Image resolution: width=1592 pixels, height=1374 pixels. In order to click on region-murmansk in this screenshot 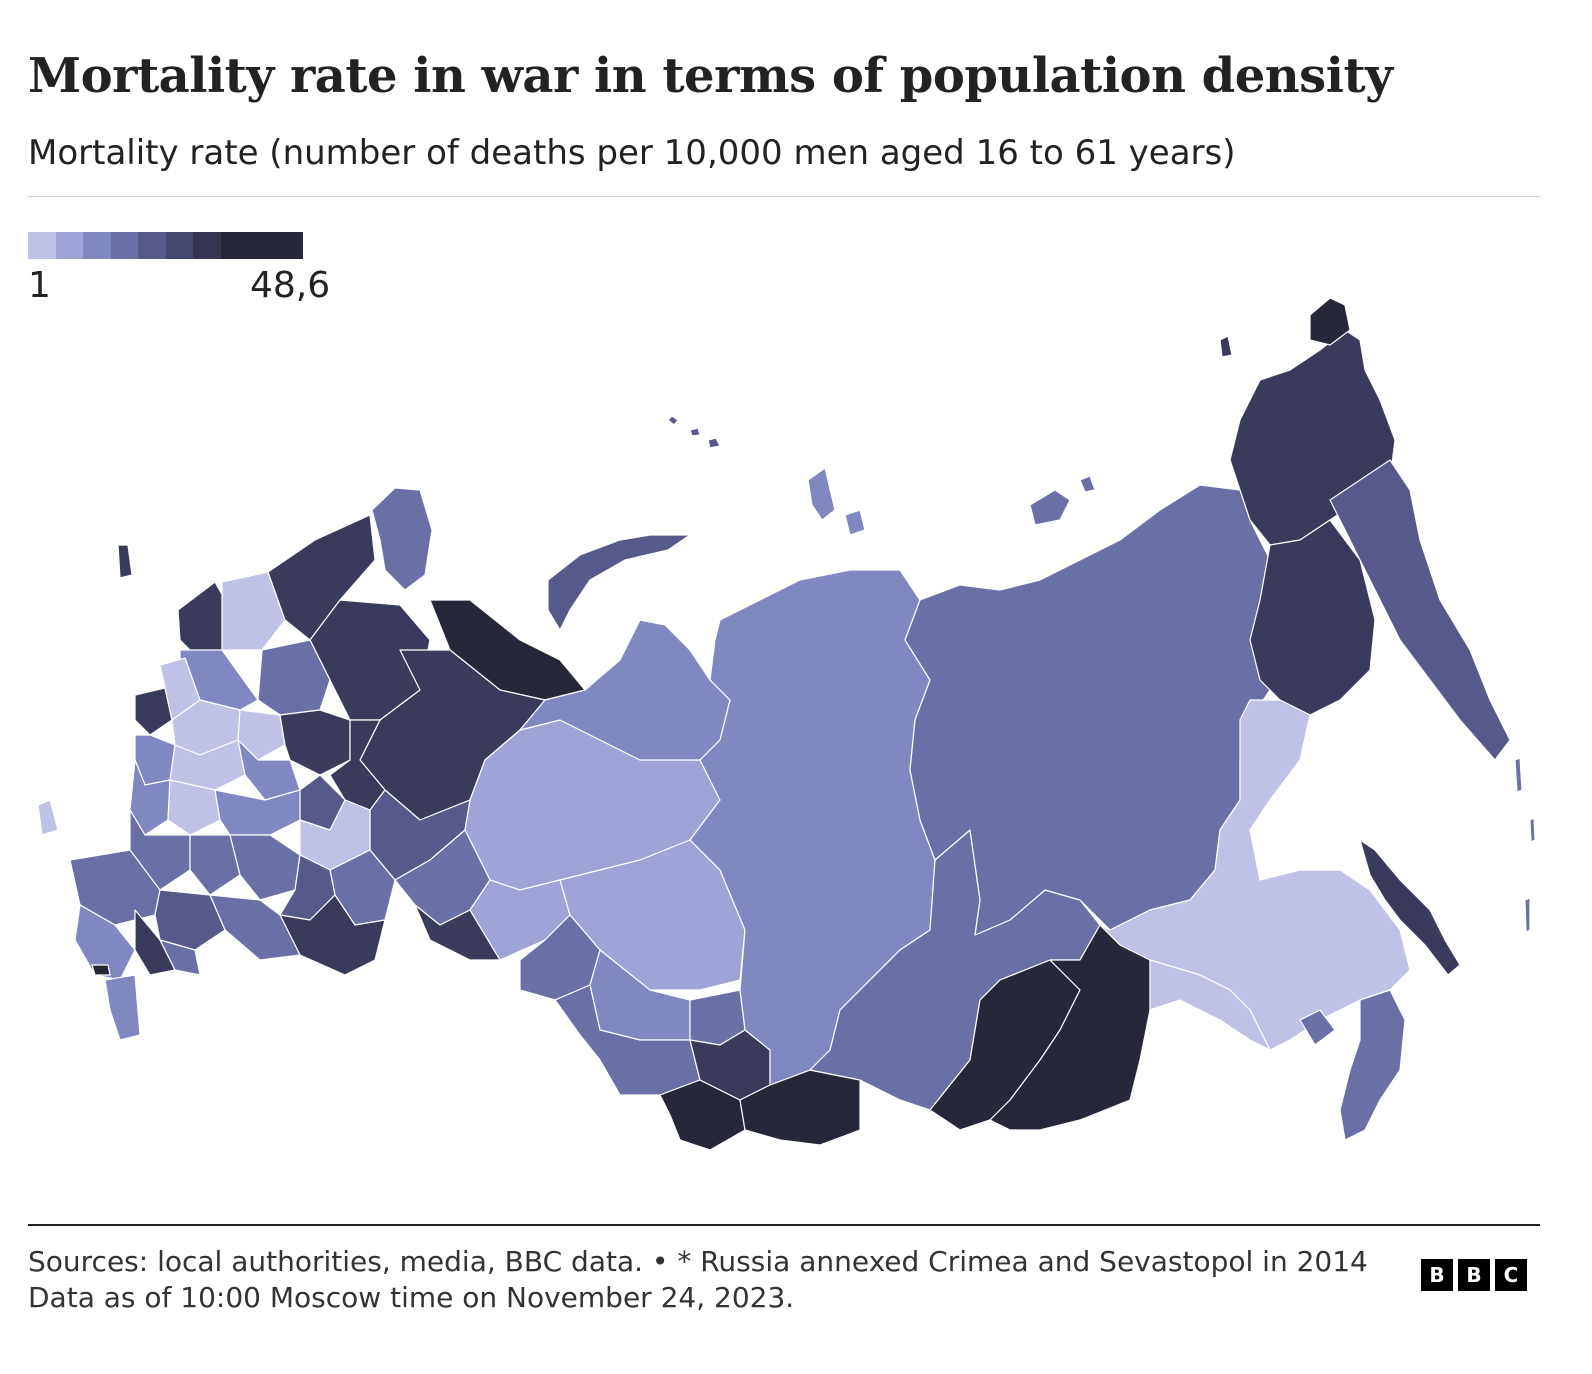, I will do `click(253, 611)`.